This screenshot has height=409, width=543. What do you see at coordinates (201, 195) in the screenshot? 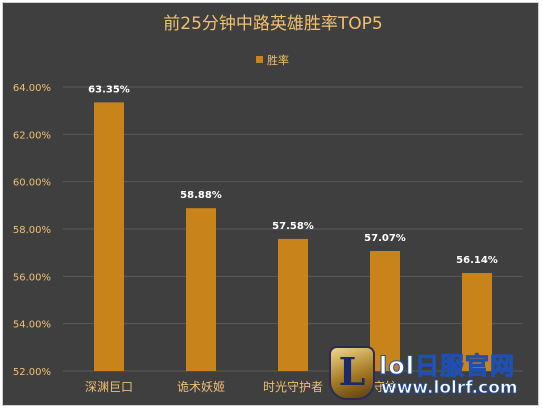
I see `value-label: 58.88%` at bounding box center [201, 195].